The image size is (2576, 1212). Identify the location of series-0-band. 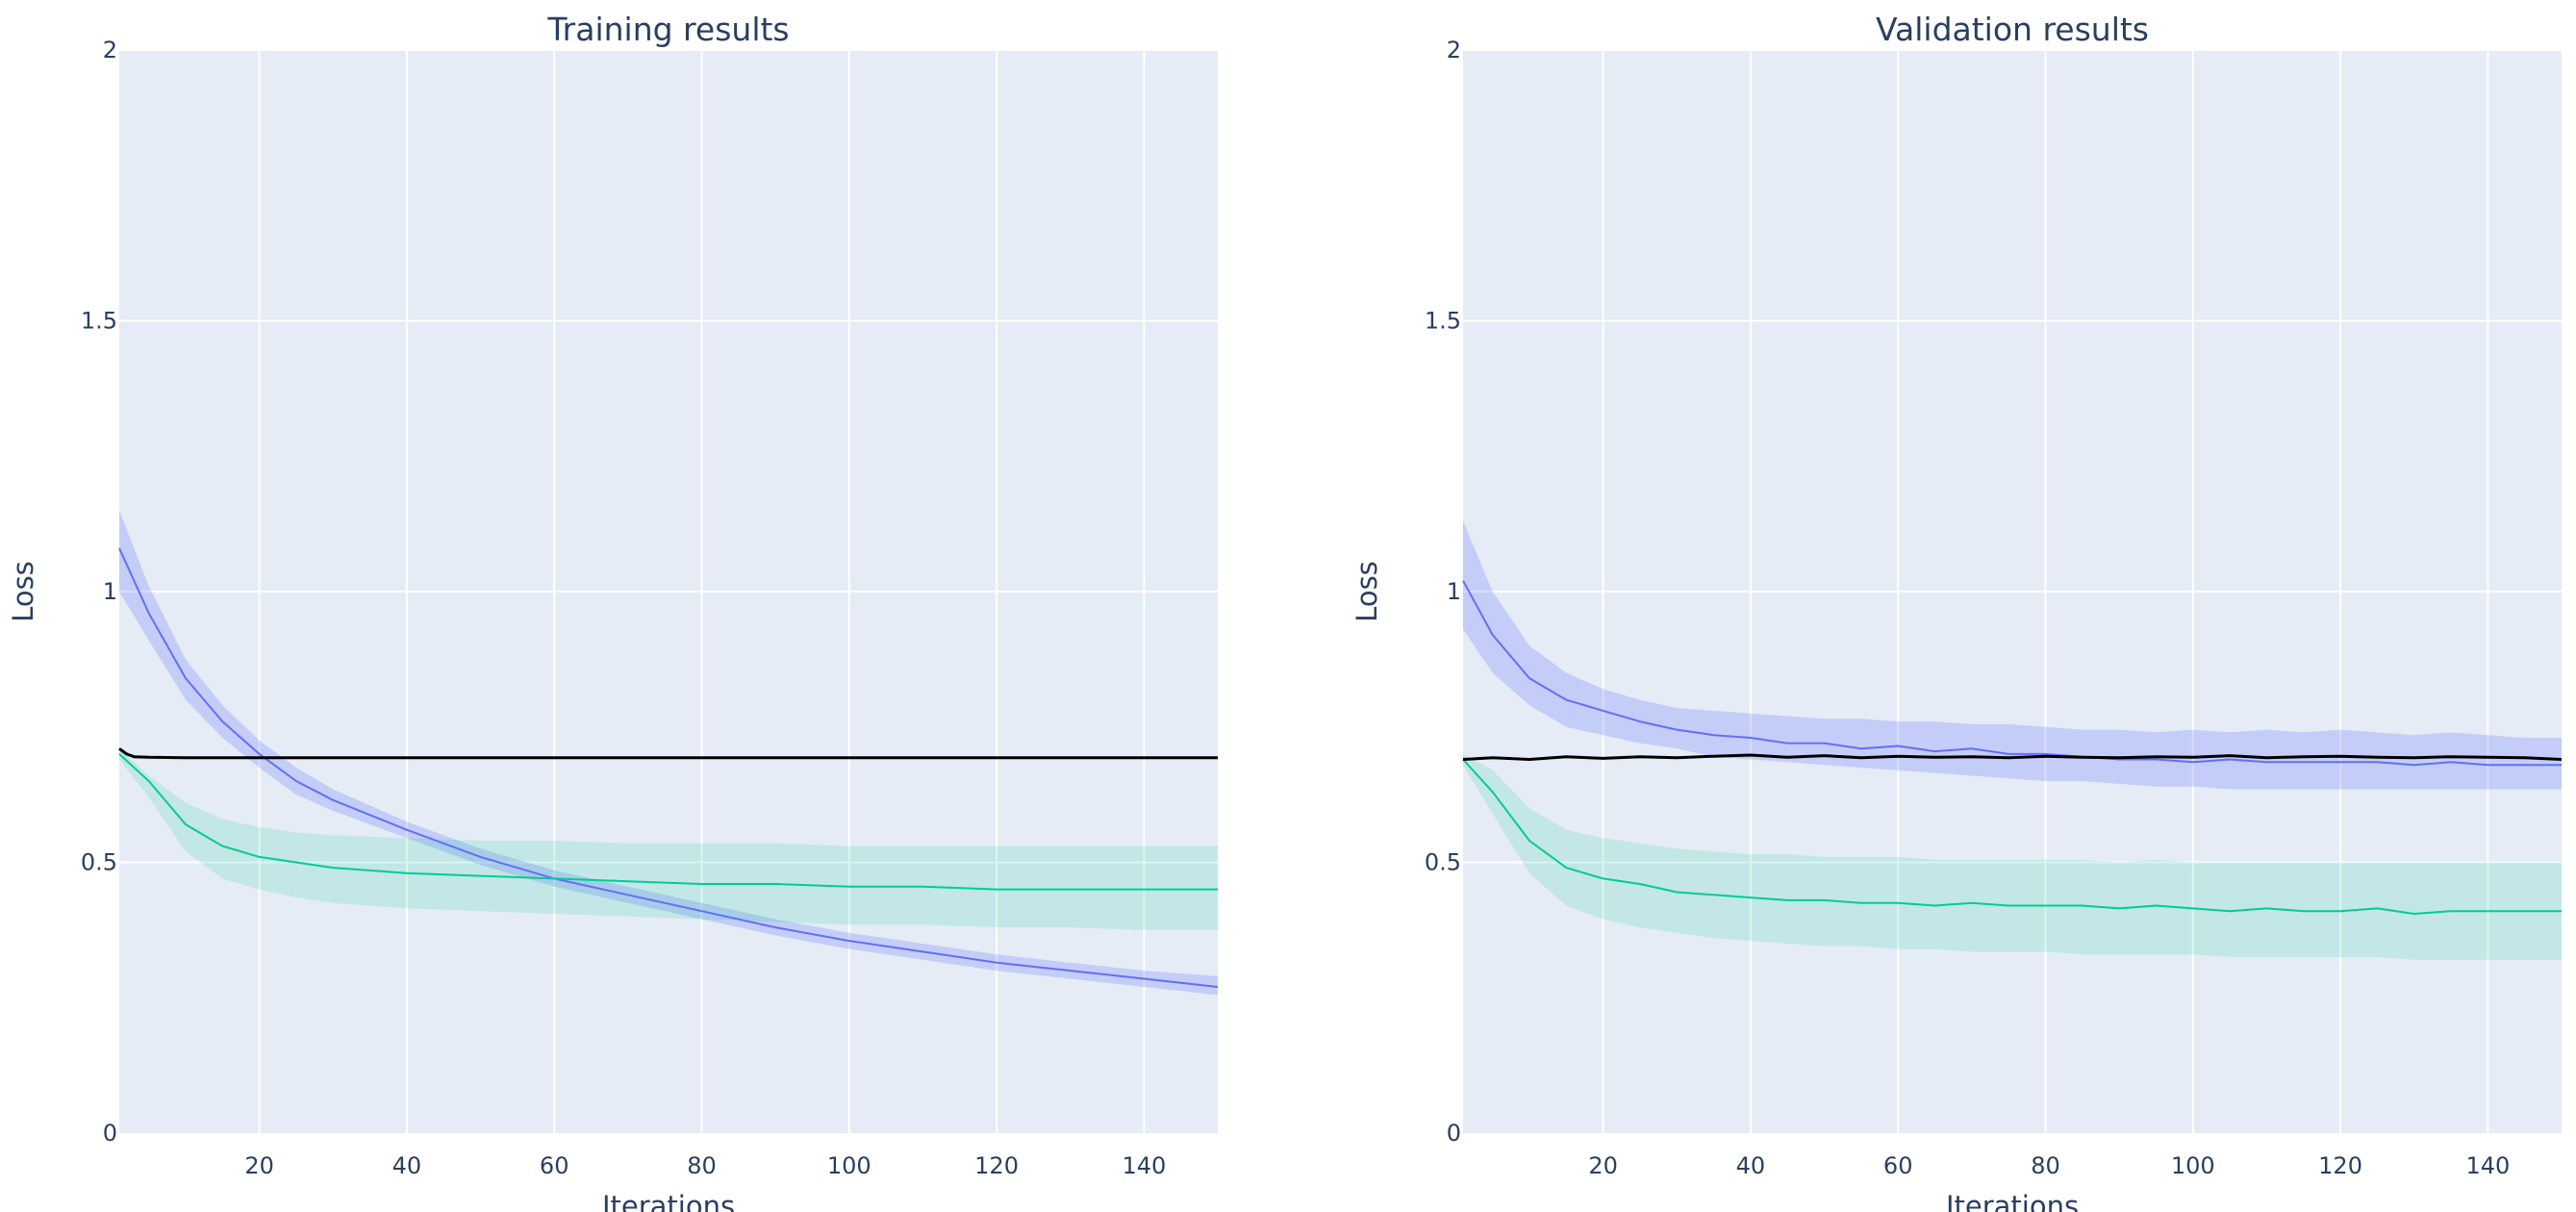
(2012, 655).